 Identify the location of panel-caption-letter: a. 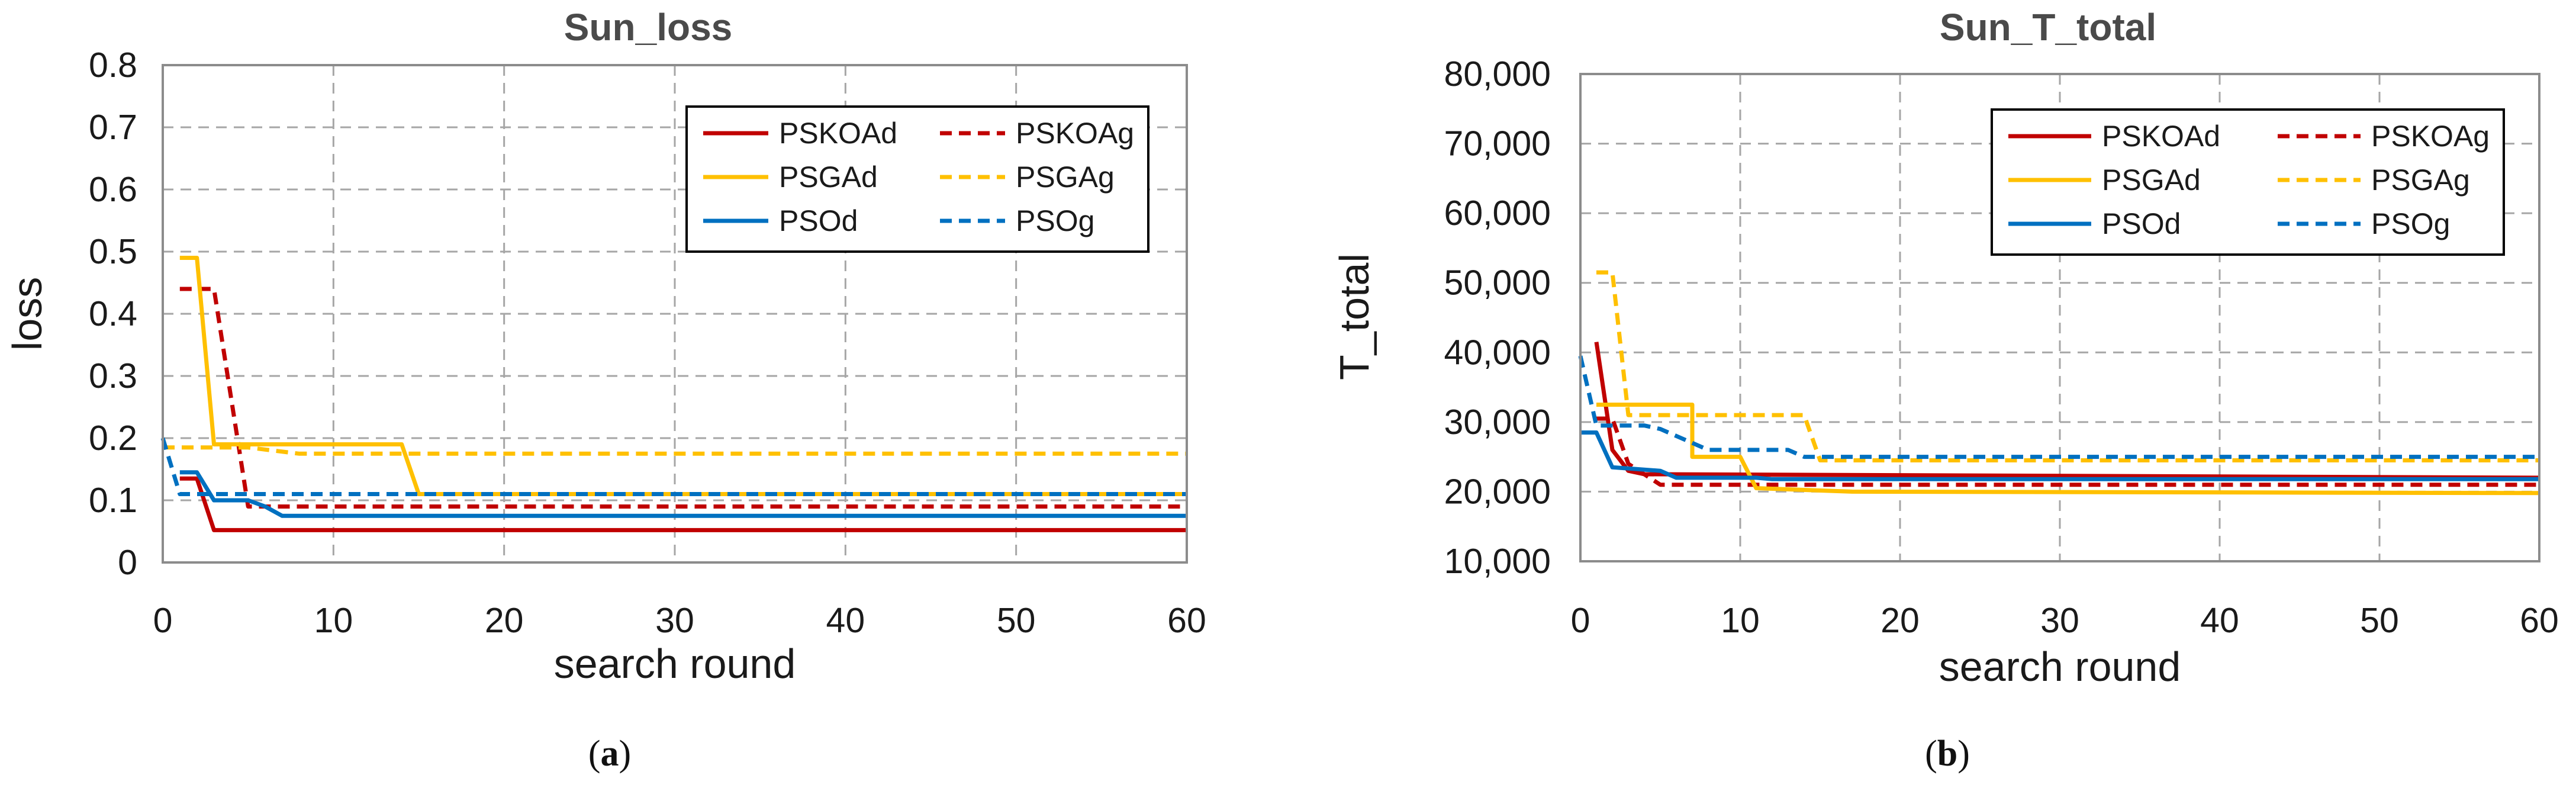
(610, 754).